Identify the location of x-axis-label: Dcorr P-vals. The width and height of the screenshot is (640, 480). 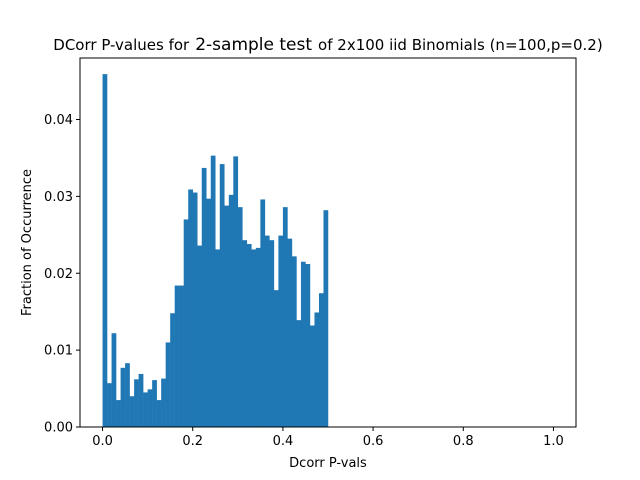
(328, 463).